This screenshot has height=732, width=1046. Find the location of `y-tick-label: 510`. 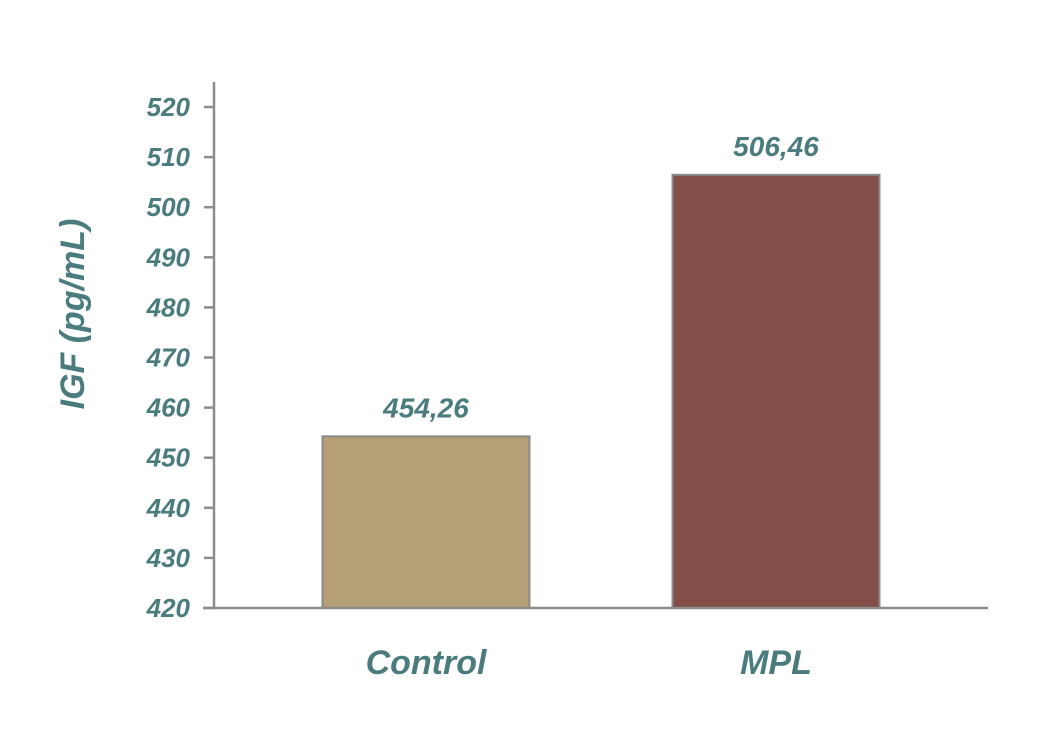

y-tick-label: 510 is located at coordinates (169, 157).